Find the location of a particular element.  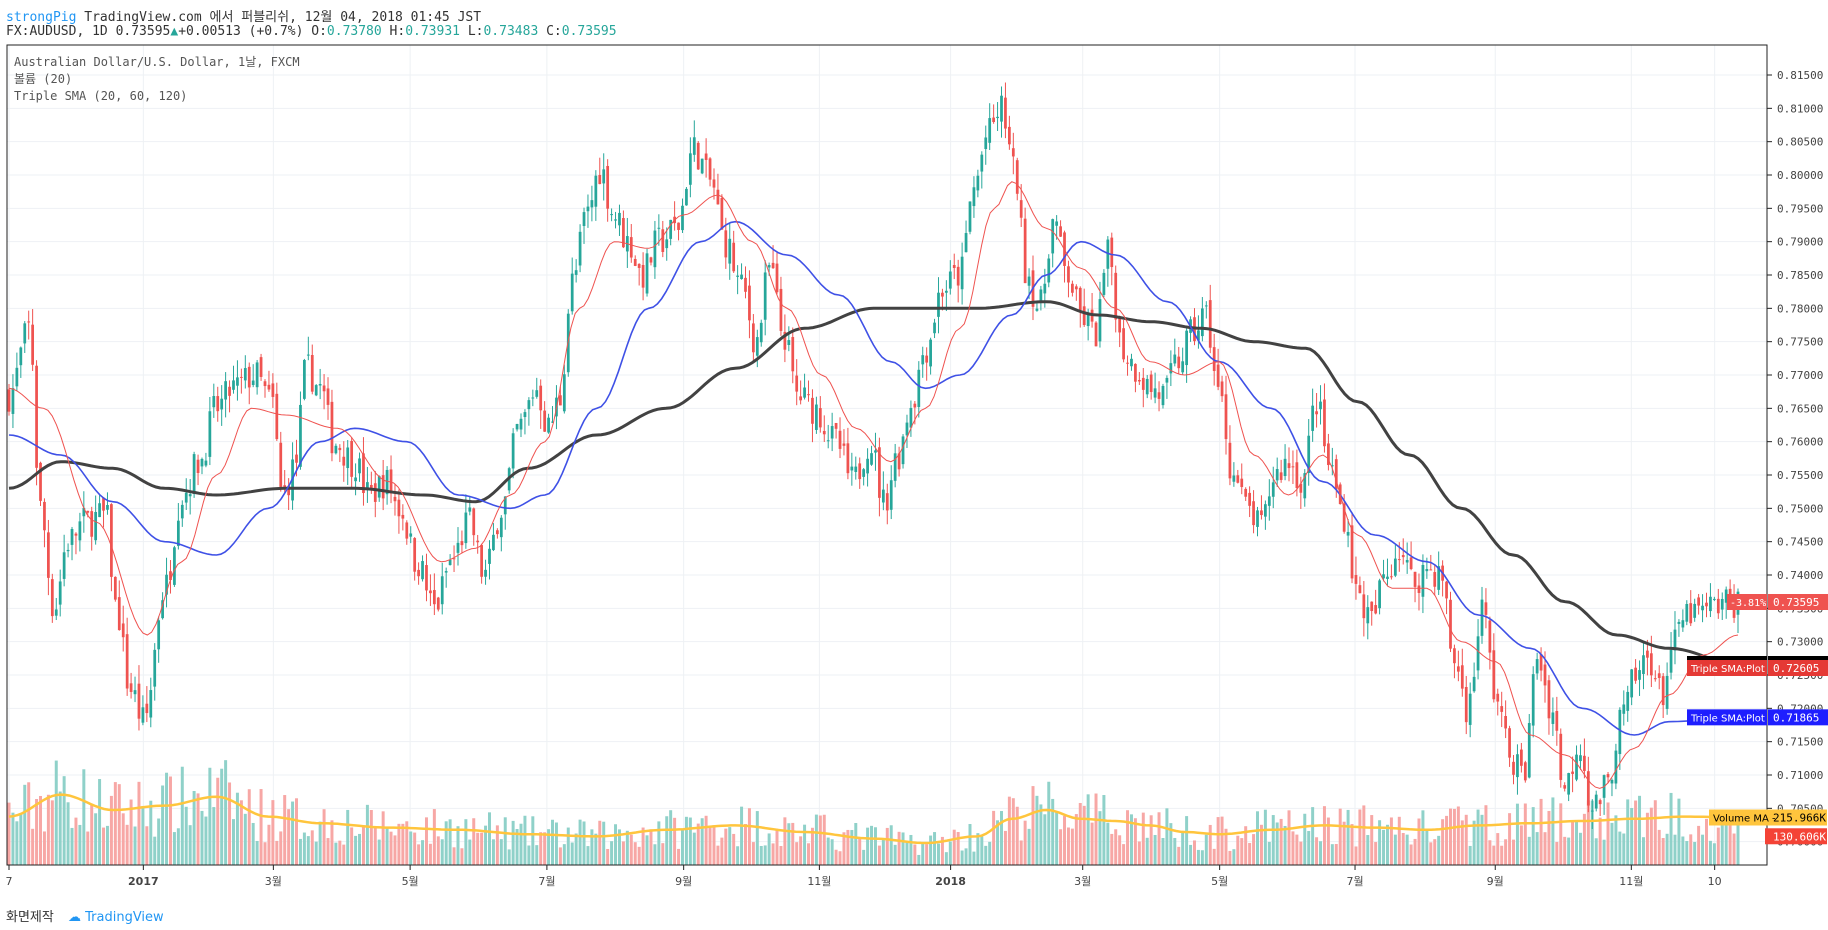

pct-tag-value: -3.81% is located at coordinates (1748, 603).